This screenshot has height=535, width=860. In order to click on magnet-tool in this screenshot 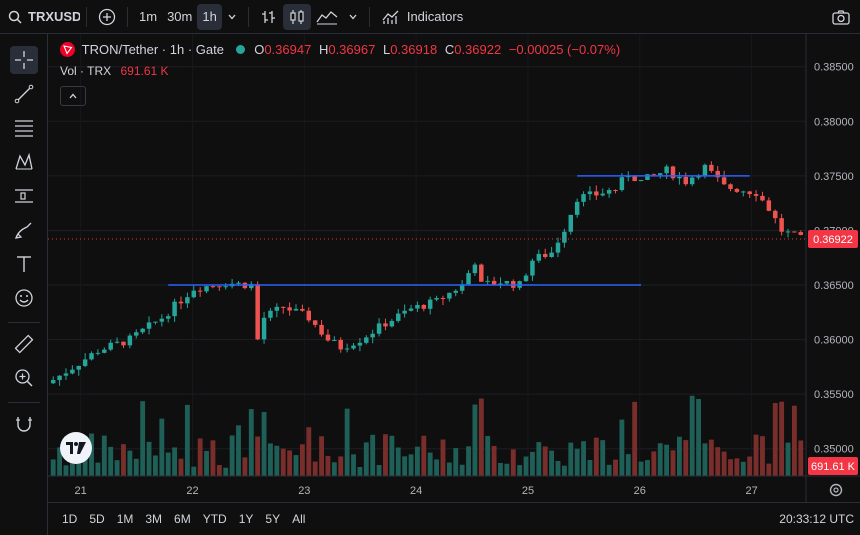, I will do `click(24, 424)`.